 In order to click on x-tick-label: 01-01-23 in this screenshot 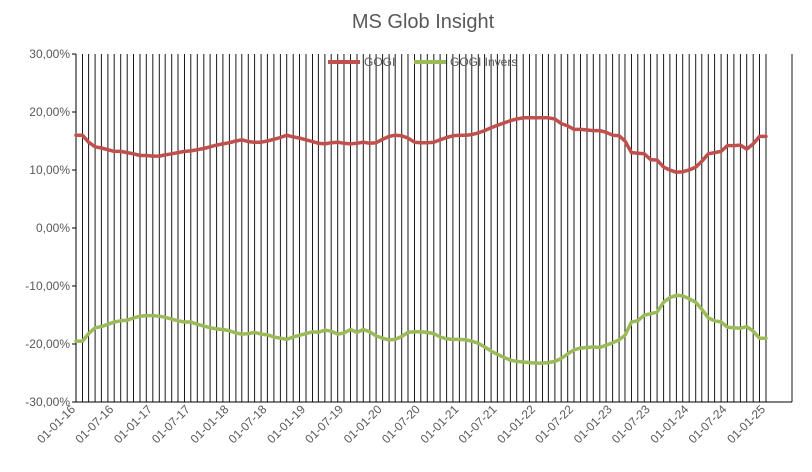, I will do `click(593, 424)`.